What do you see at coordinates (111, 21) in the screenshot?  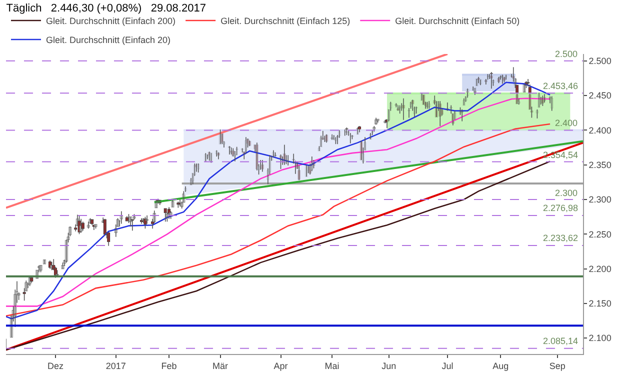 I see `legend-label: Gleit. Durchschnitt (Einfach 200)` at bounding box center [111, 21].